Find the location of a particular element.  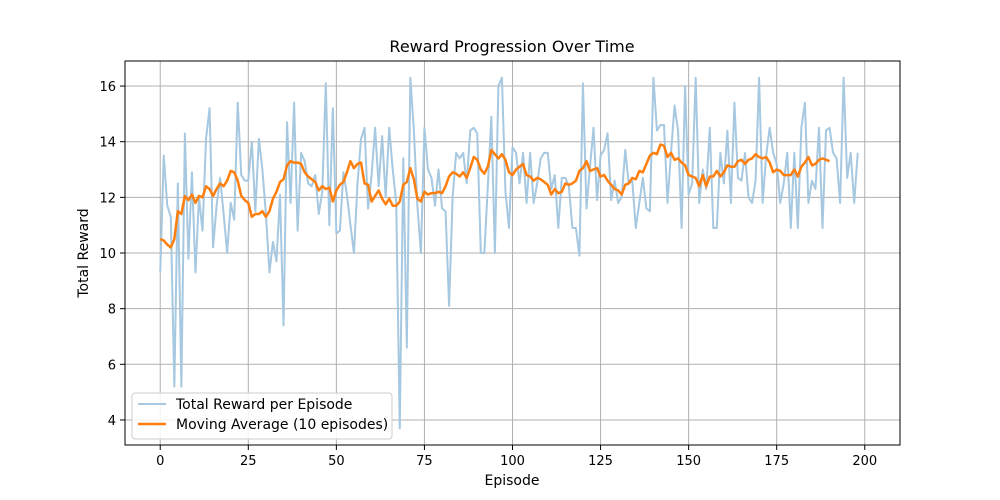

legend-box is located at coordinates (262, 416).